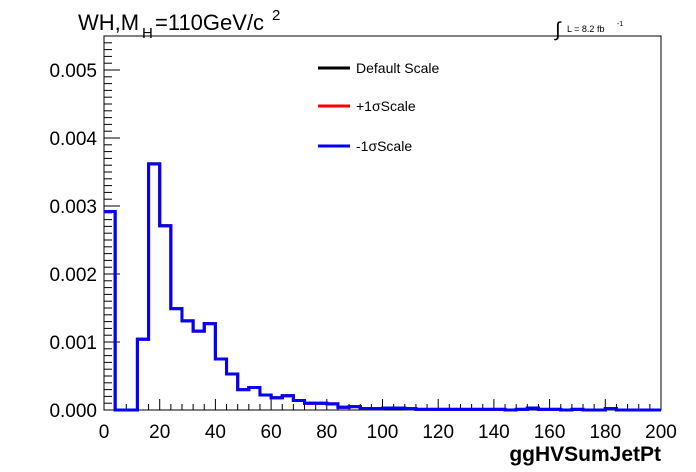 Image resolution: width=696 pixels, height=472 pixels. Describe the element at coordinates (558, 30) in the screenshot. I see `lumi-integral-symbol: ∫` at that location.